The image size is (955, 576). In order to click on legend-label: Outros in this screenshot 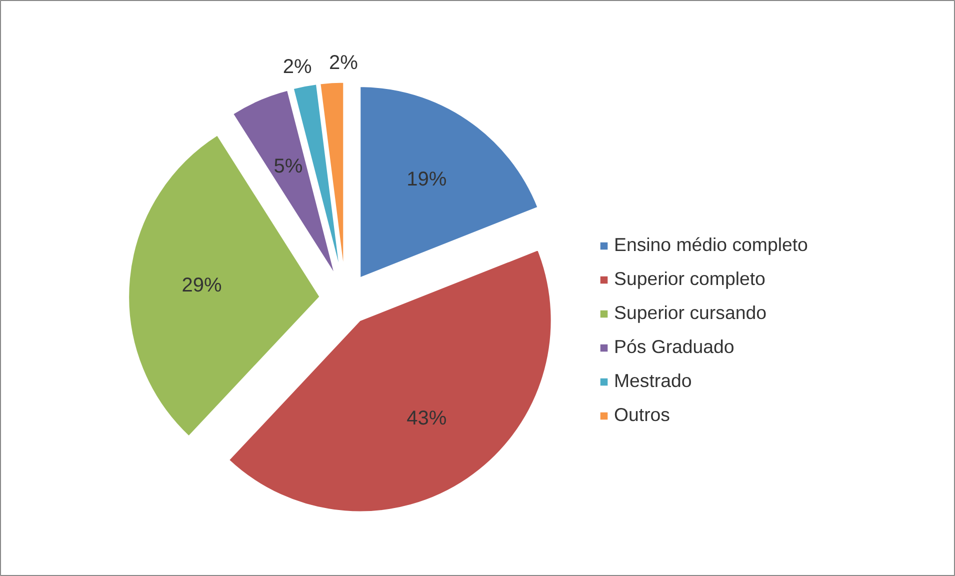, I will do `click(642, 415)`.